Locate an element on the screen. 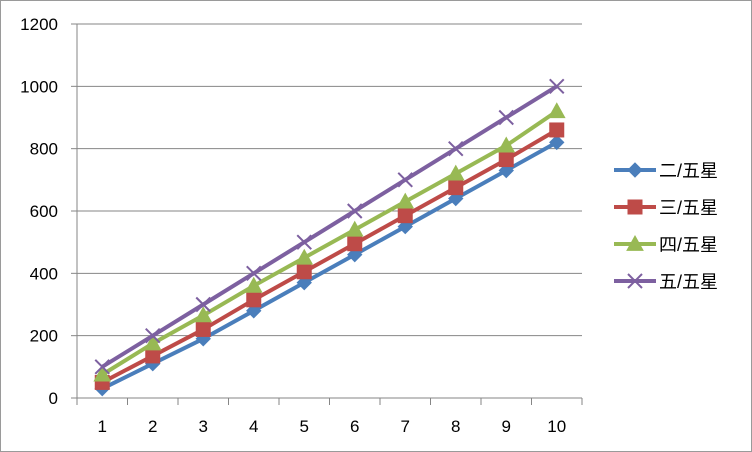  legend-item-2: 三/五星 is located at coordinates (666, 208).